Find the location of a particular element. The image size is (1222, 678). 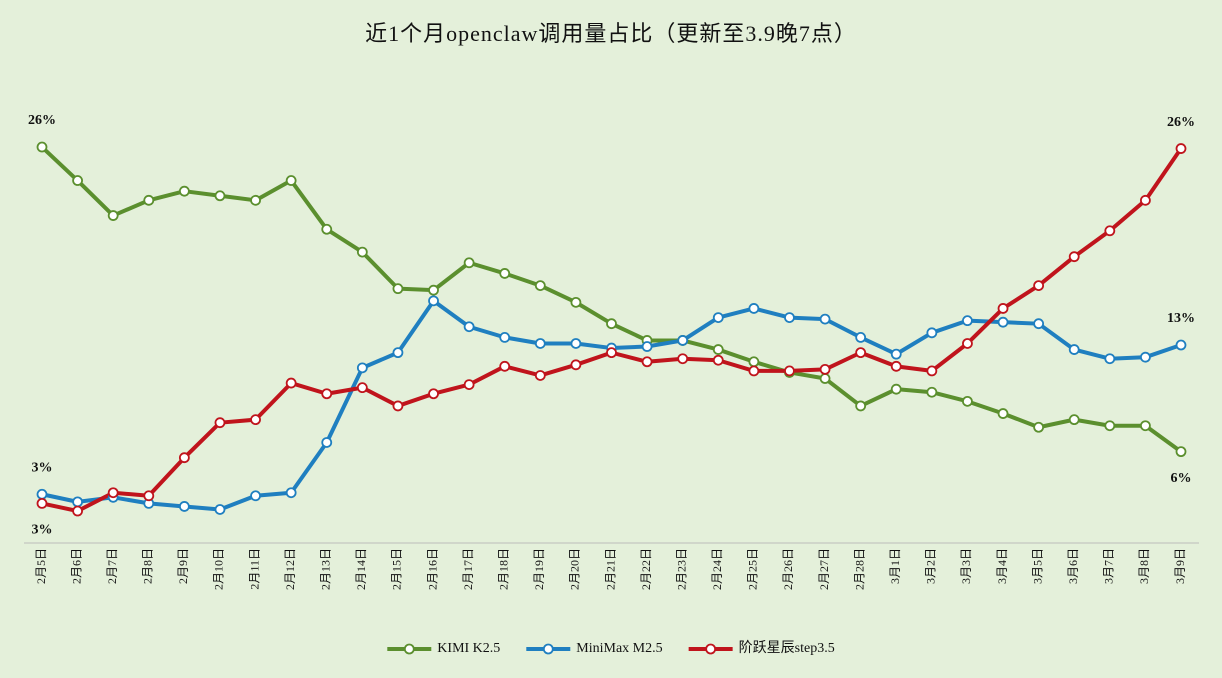

x-tick-label: 2月13日 is located at coordinates (326, 569).